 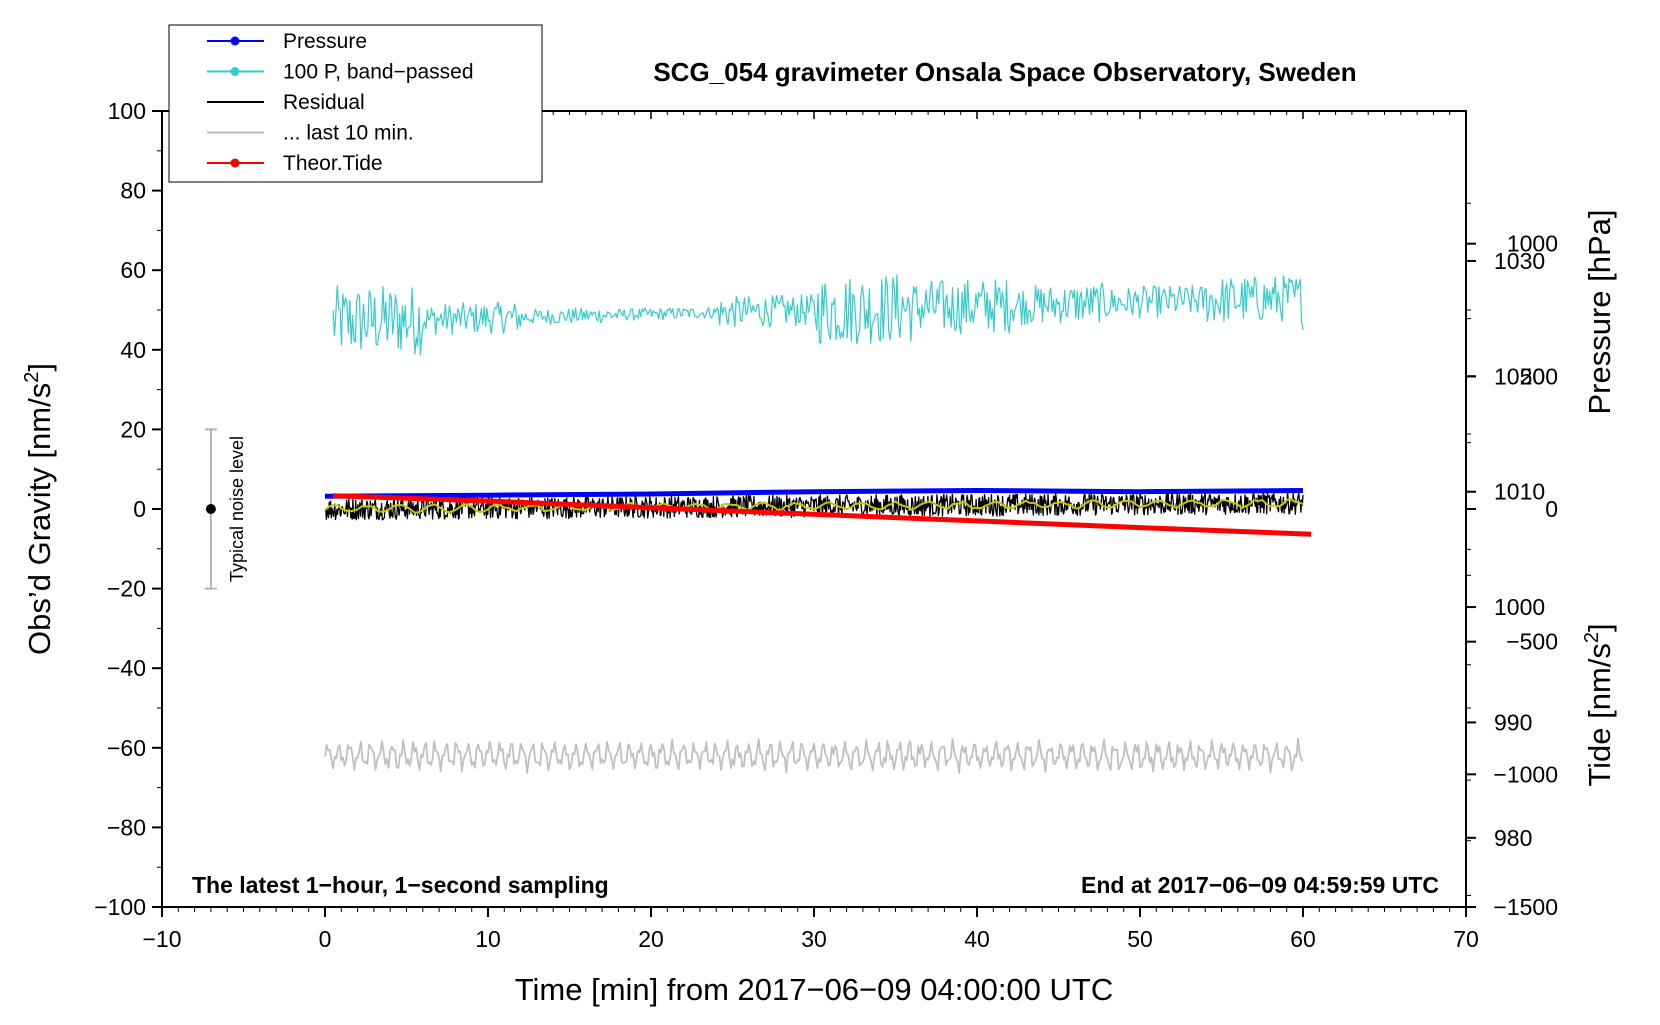 What do you see at coordinates (814, 939) in the screenshot?
I see `x-tick-label: 30` at bounding box center [814, 939].